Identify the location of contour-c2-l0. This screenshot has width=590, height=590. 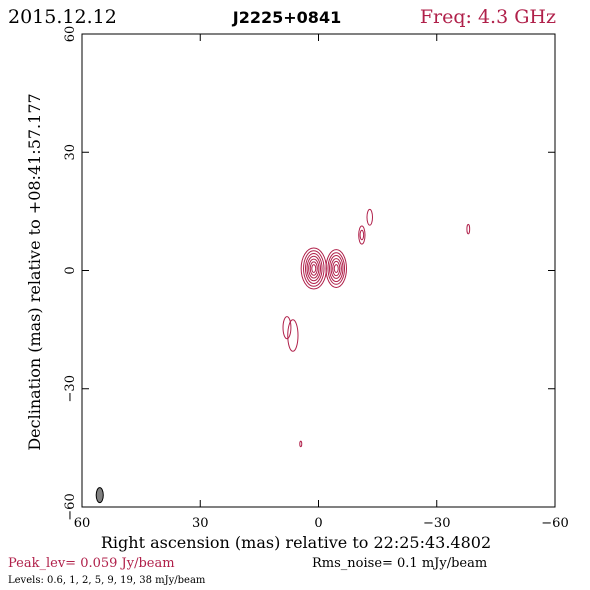
(293, 335).